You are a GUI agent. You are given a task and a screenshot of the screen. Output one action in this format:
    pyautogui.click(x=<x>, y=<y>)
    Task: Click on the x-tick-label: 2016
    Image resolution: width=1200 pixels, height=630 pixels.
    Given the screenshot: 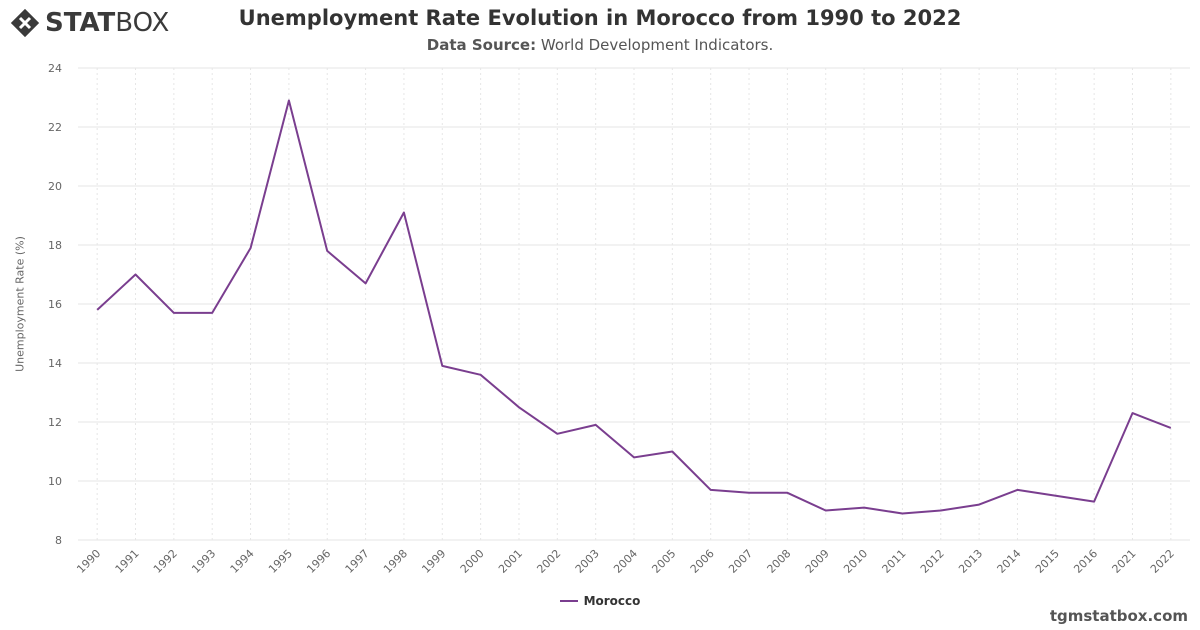 What is the action you would take?
    pyautogui.click(x=1085, y=561)
    